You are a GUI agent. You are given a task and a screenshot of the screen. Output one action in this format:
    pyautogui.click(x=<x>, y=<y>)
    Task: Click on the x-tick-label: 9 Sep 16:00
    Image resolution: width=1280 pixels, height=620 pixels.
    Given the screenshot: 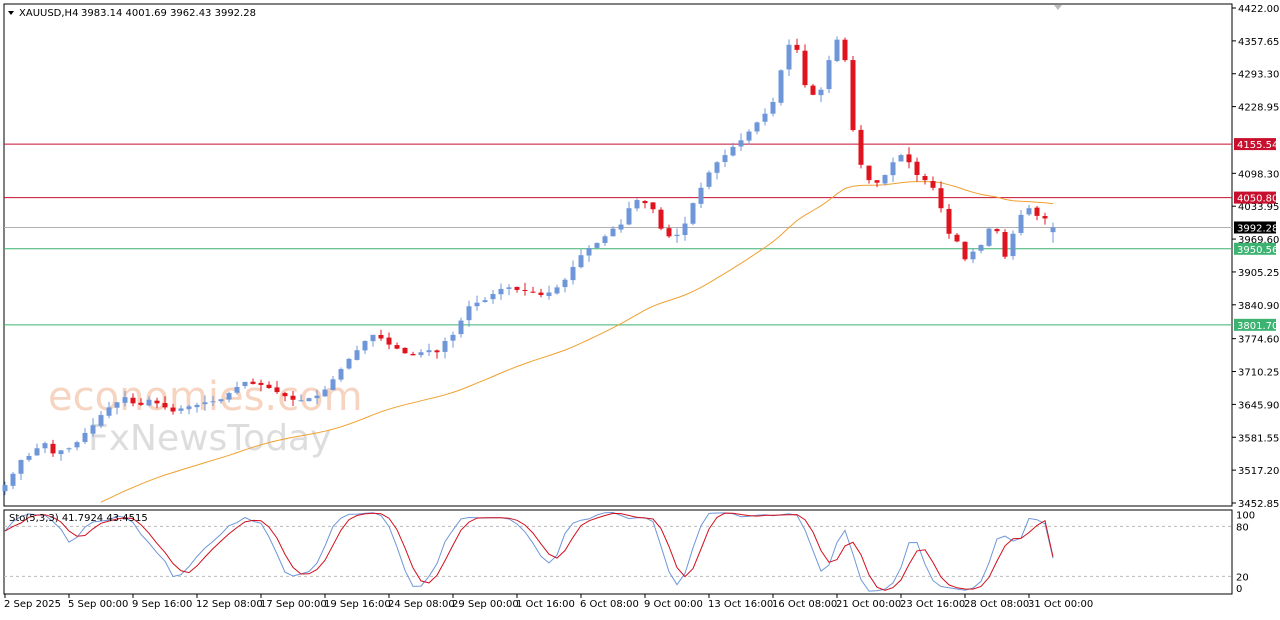 What is the action you would take?
    pyautogui.click(x=162, y=604)
    